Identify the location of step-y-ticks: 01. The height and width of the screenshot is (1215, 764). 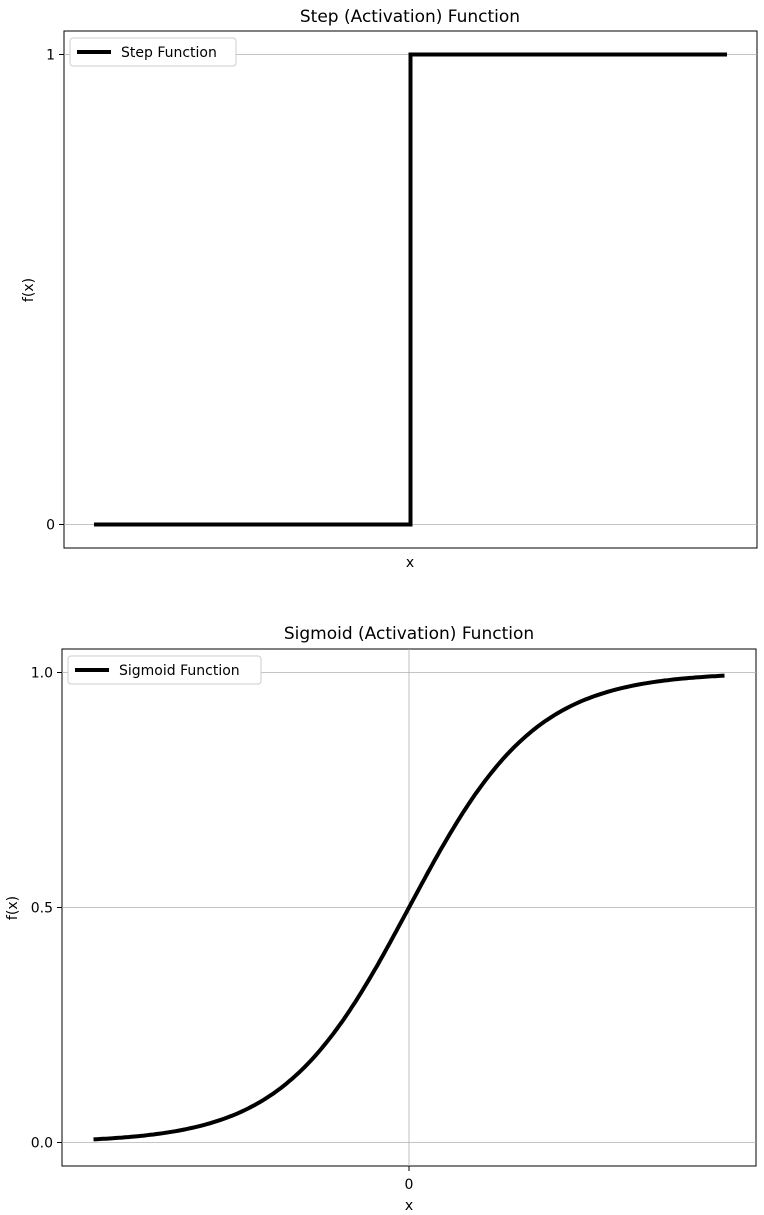
(55, 291).